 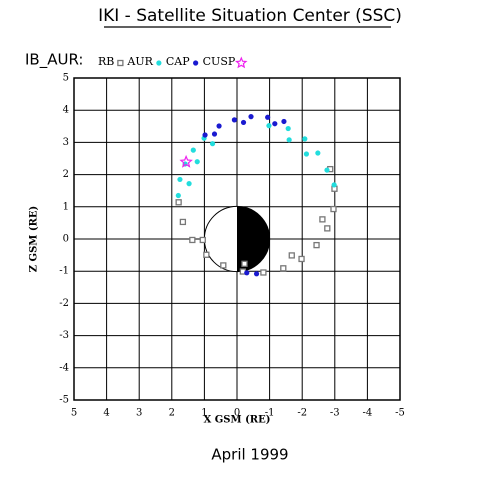 I want to click on x-tick-label: -5, so click(x=400, y=413).